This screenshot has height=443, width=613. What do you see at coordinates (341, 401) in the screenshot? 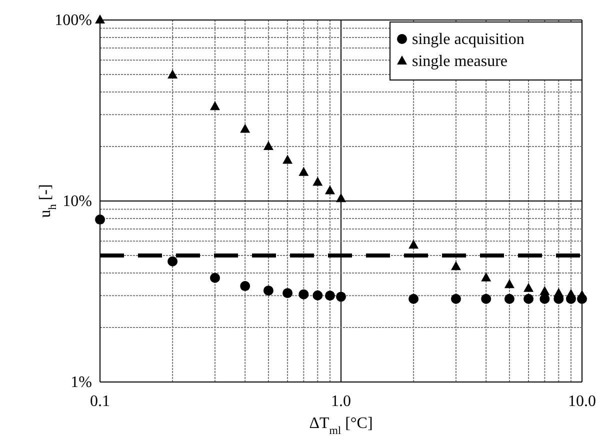
I see `x-tick-label: 1.0` at bounding box center [341, 401].